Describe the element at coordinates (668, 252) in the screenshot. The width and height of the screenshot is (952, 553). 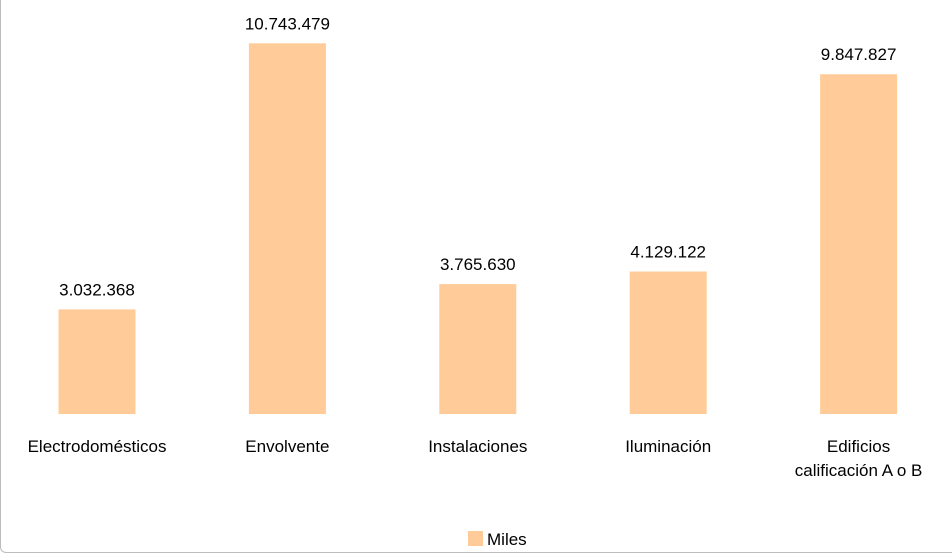
I see `value-label-3: 4.129.122` at that location.